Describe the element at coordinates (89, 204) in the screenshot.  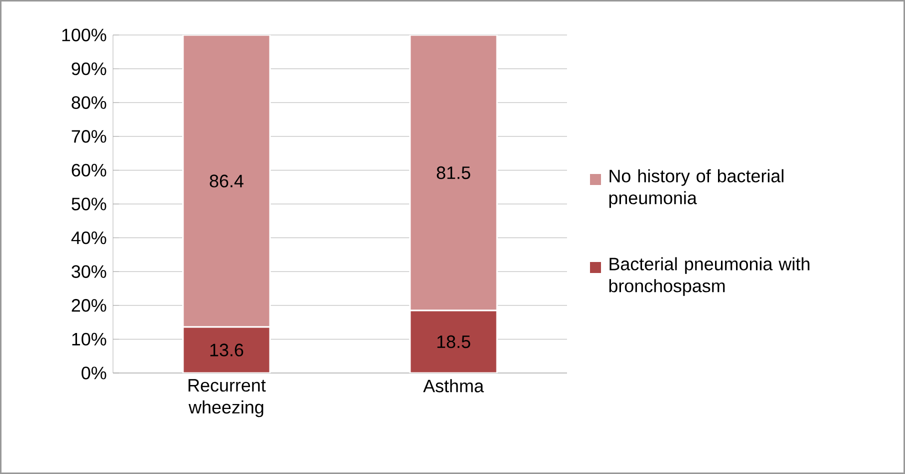
I see `y-tick-label: 50%` at that location.